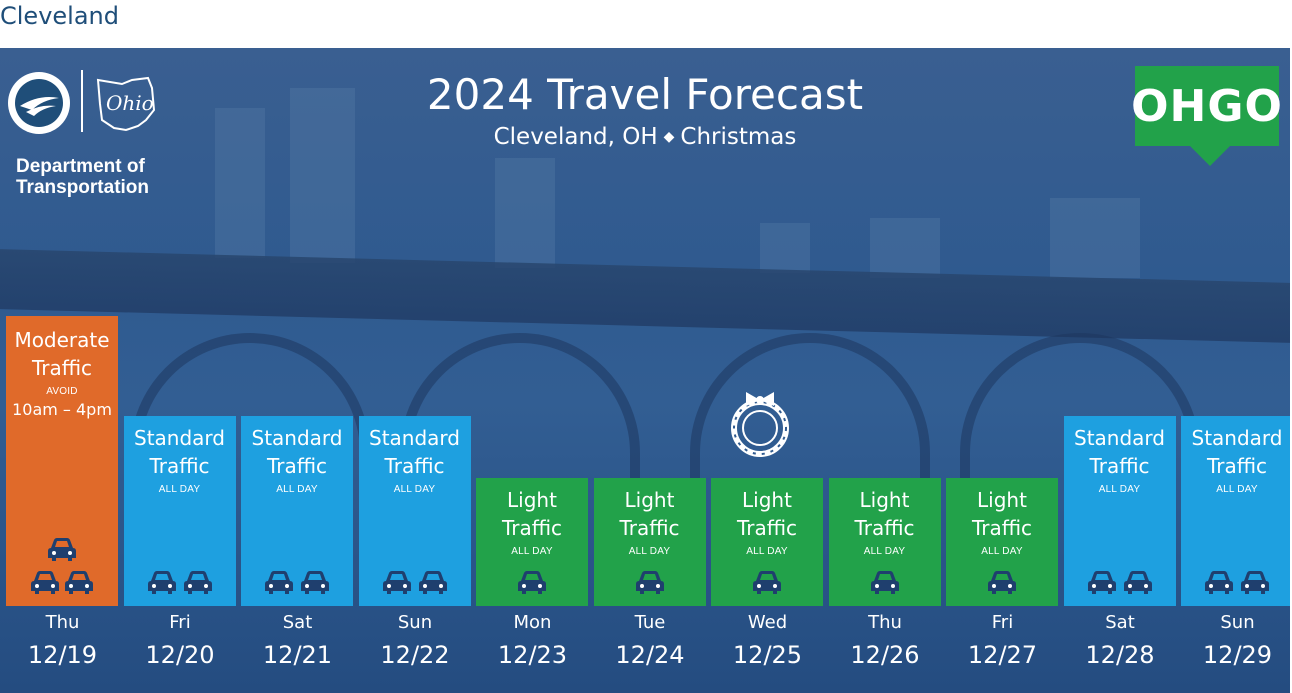  I want to click on traffic-level-word: Moderate, so click(62, 340).